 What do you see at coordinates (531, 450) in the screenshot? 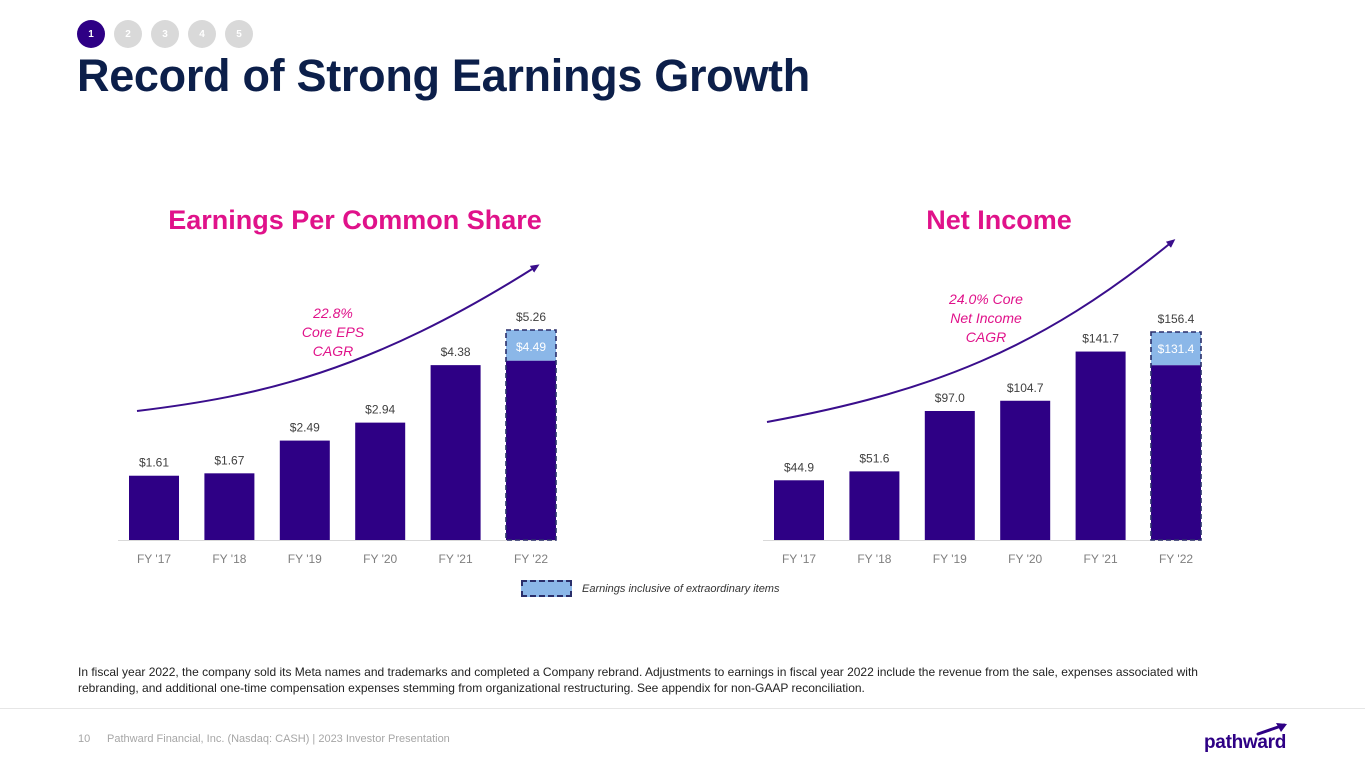
I see `eps-bar-core` at bounding box center [531, 450].